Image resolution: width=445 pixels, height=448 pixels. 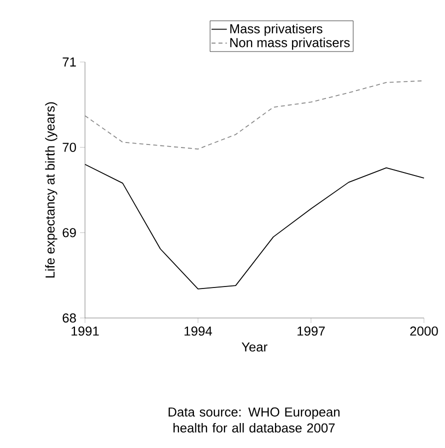 What do you see at coordinates (85, 331) in the screenshot?
I see `x-tick-label: 1991` at bounding box center [85, 331].